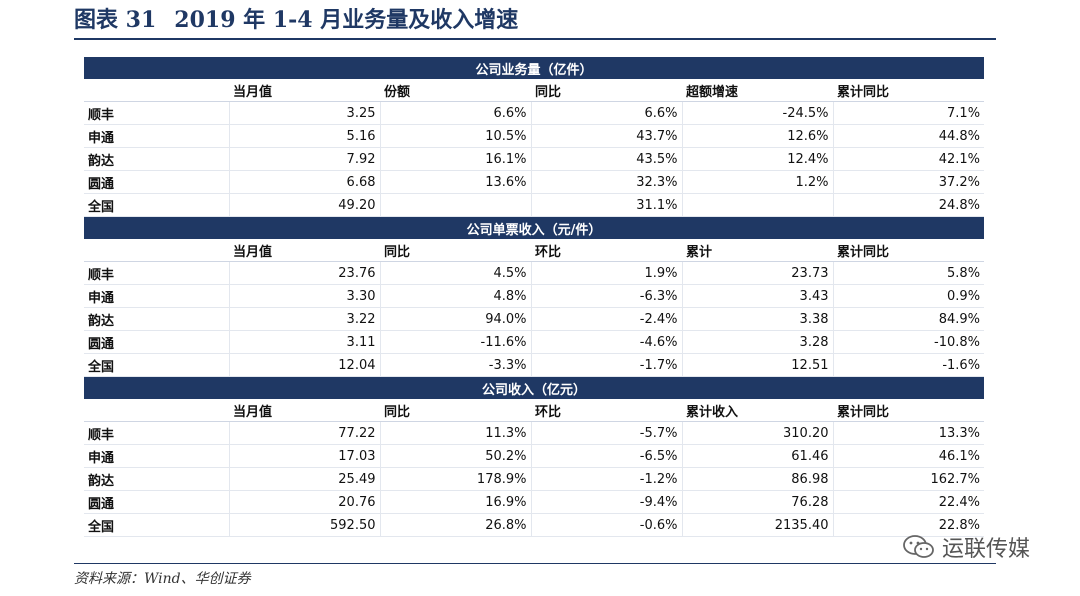 Image resolution: width=1080 pixels, height=596 pixels. Describe the element at coordinates (757, 342) in the screenshot. I see `value-cell: 3.28` at that location.